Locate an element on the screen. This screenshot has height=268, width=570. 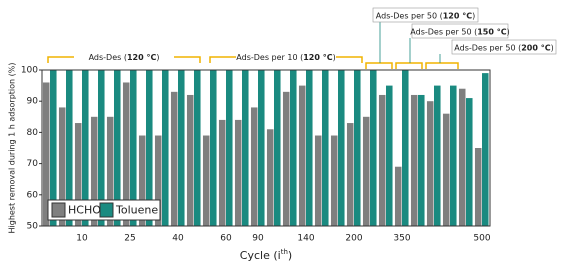
annotation: Ads-Des (120 °C) is located at coordinates (124, 57).